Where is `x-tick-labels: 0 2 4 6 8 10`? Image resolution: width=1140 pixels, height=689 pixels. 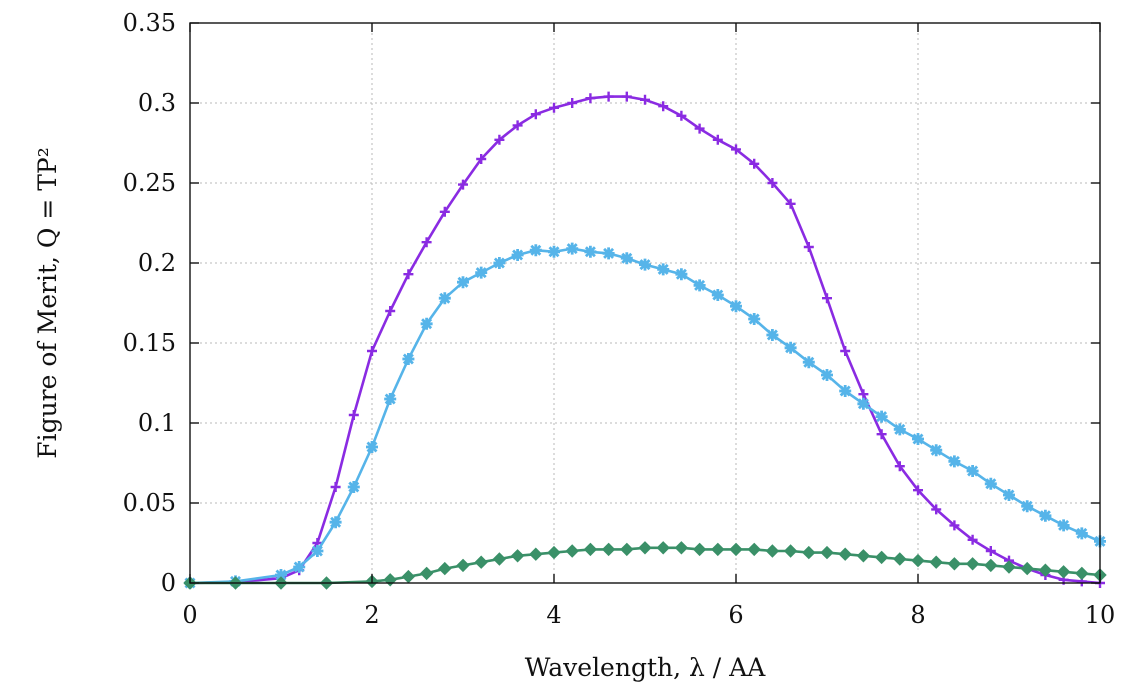 x-tick-labels: 0 2 4 6 8 10 is located at coordinates (648, 615).